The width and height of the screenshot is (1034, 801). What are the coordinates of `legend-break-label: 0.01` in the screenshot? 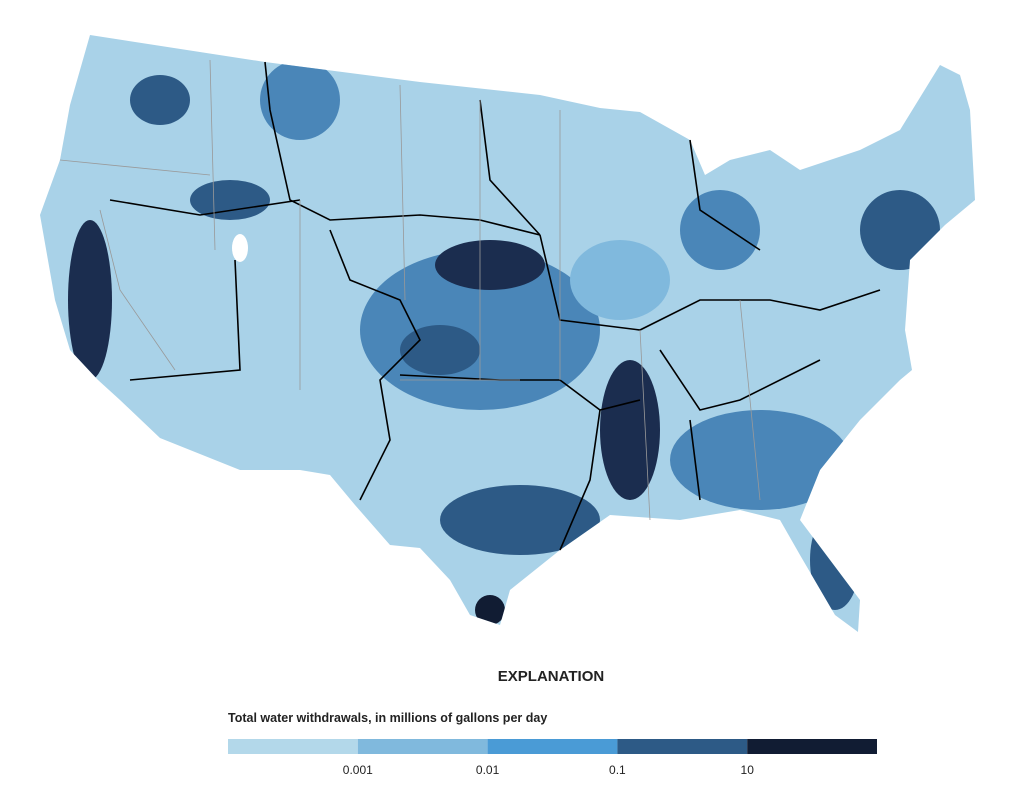 It's located at (488, 770).